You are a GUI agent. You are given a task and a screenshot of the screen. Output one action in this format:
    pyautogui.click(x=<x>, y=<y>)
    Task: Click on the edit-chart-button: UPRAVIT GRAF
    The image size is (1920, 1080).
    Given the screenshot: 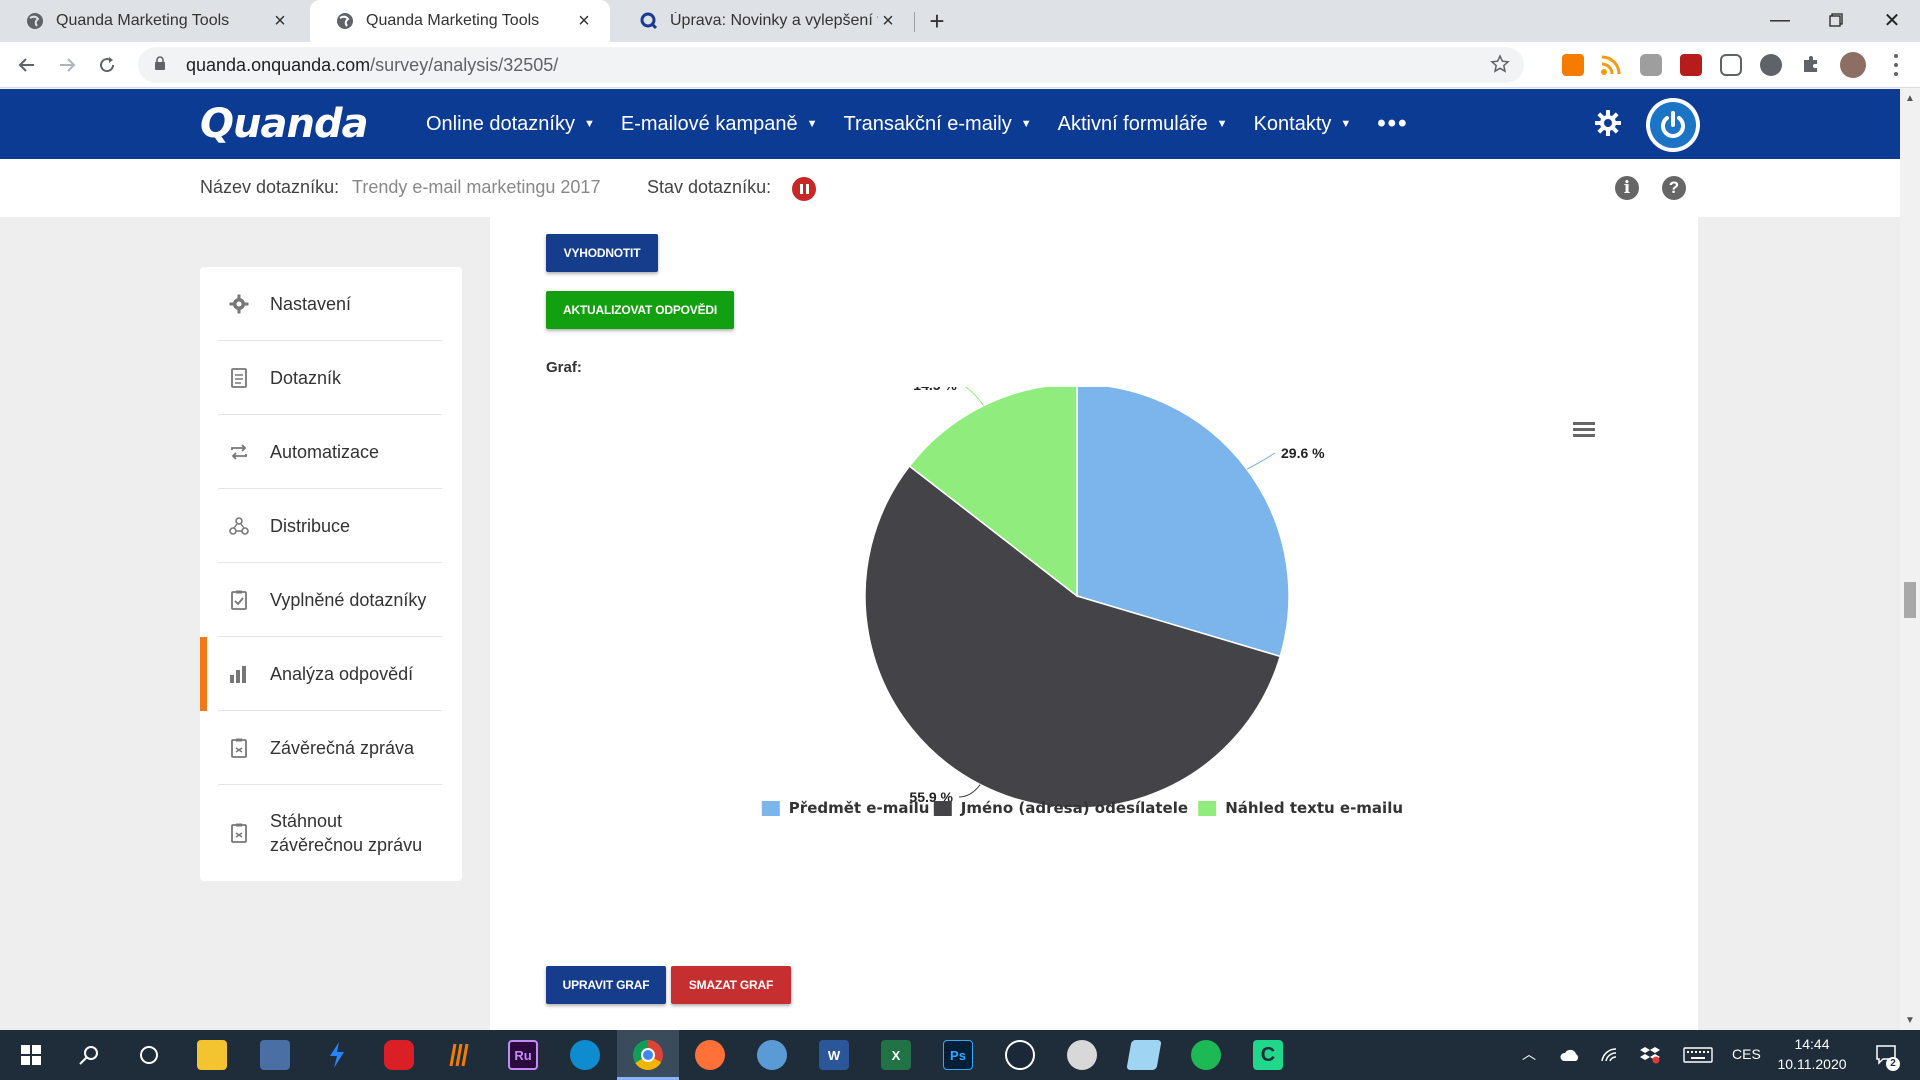 What is the action you would take?
    pyautogui.click(x=606, y=985)
    